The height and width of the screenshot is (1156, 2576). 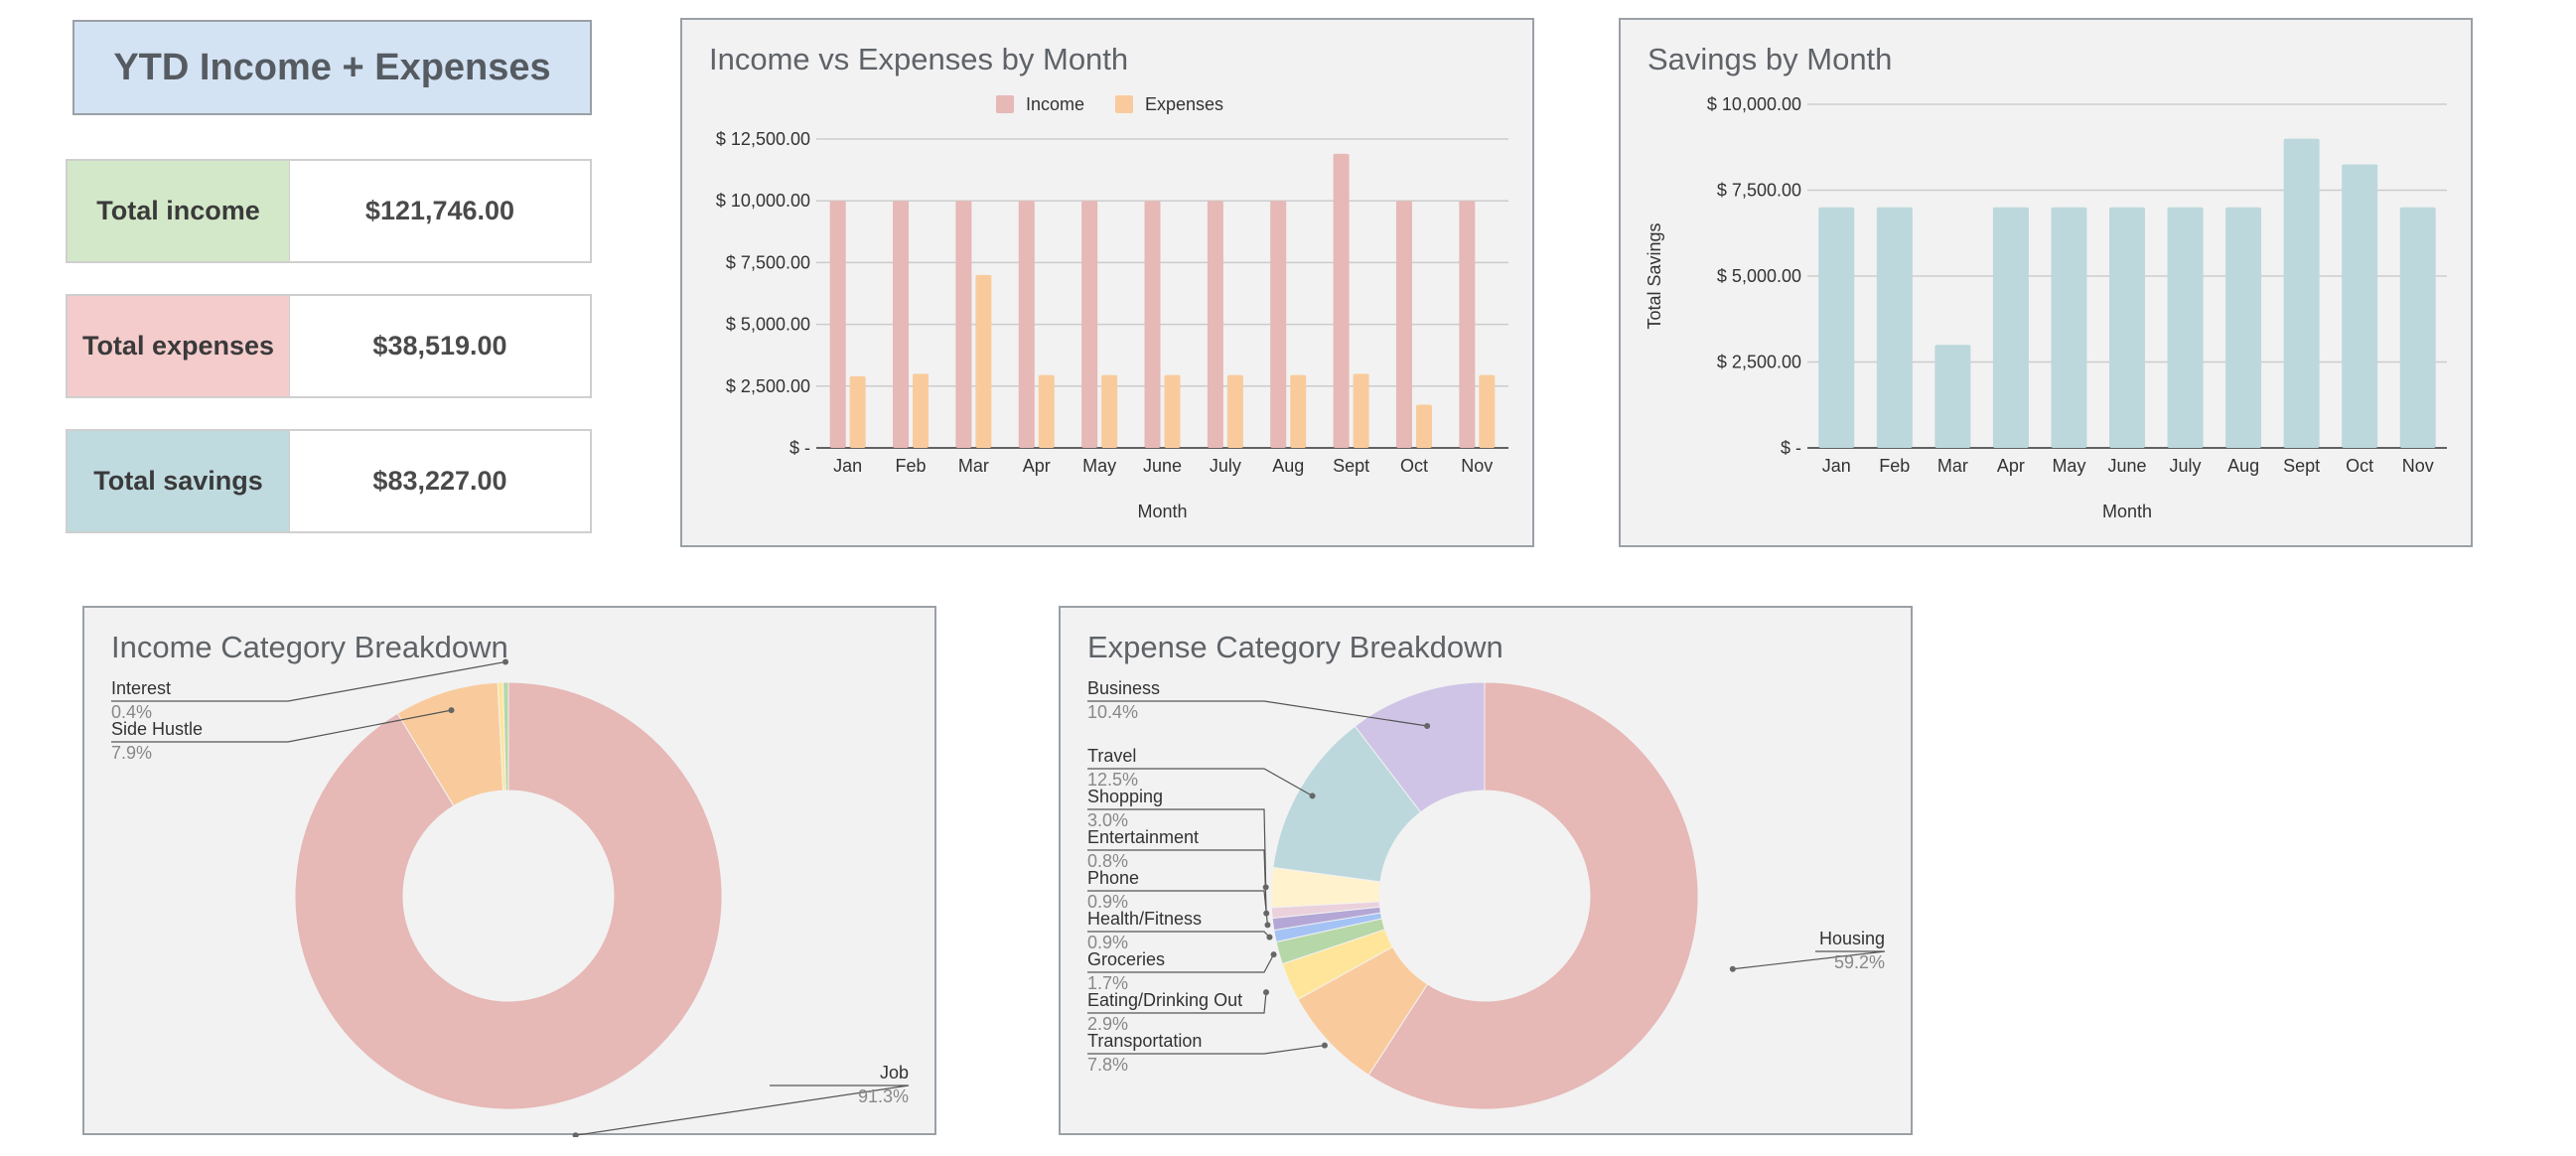 I want to click on expenses-bar-sept, so click(x=1361, y=411).